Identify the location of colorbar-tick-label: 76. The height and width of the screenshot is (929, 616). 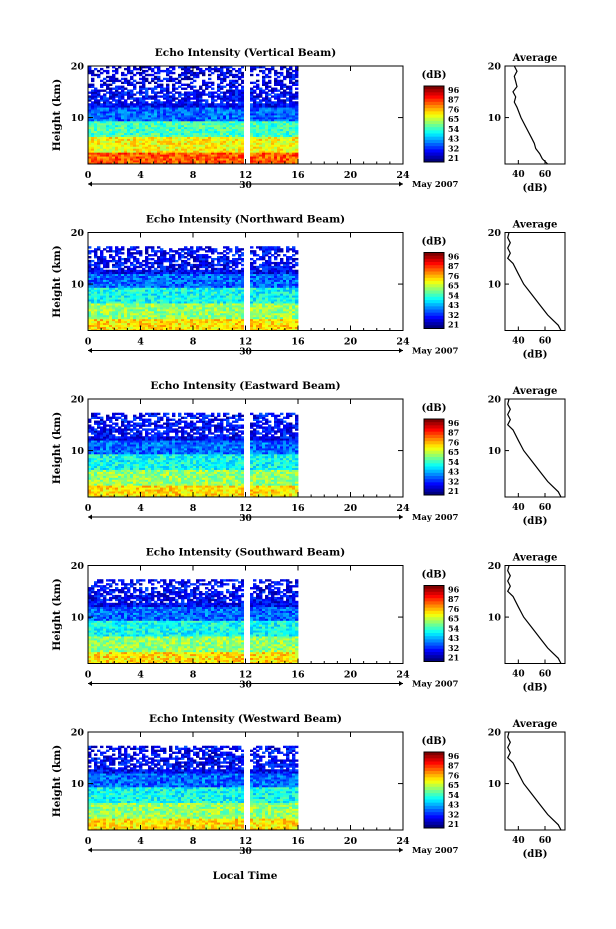
(454, 109).